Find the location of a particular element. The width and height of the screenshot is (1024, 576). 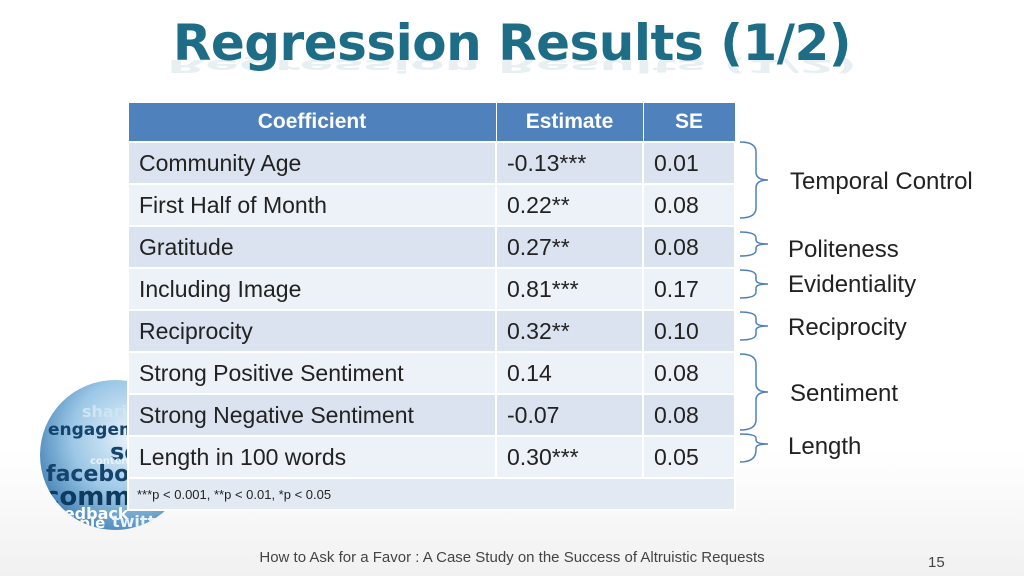

page-number: 15 is located at coordinates (936, 562).